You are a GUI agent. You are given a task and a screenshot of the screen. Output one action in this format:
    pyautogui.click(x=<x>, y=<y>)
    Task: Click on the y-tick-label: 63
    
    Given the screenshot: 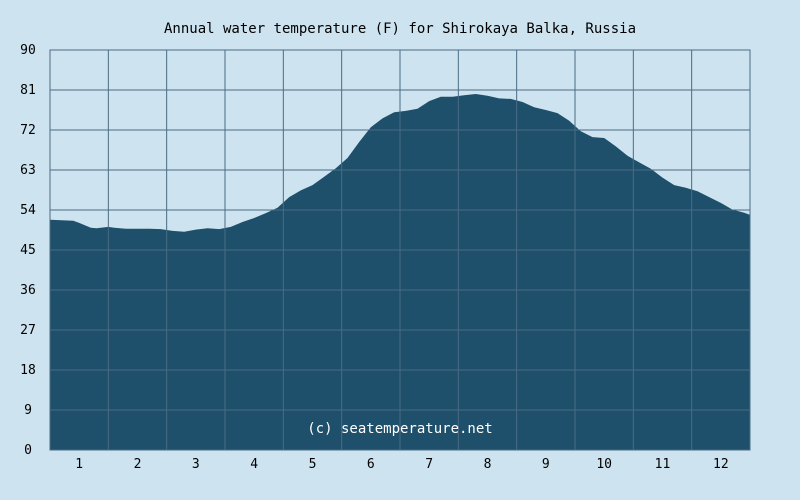 What is the action you would take?
    pyautogui.click(x=28, y=170)
    